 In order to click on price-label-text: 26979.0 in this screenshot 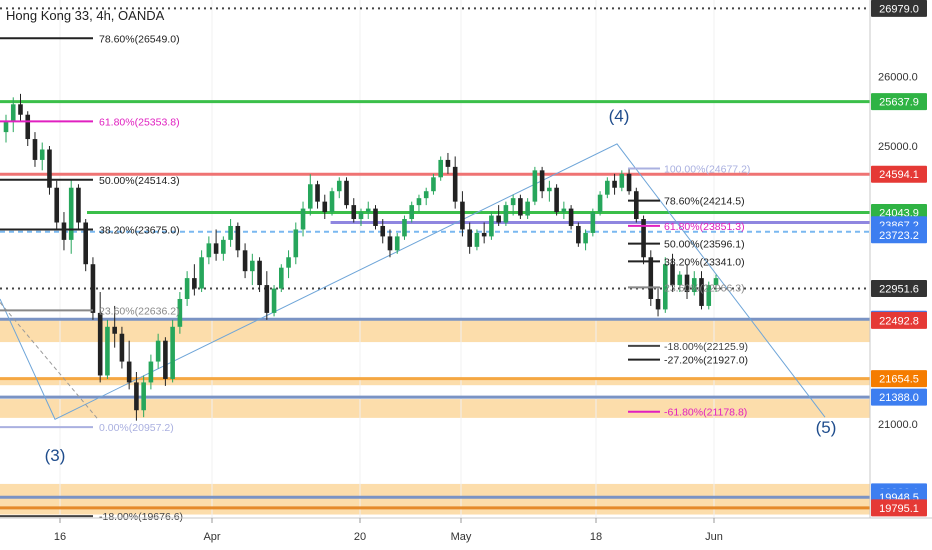, I will do `click(899, 9)`.